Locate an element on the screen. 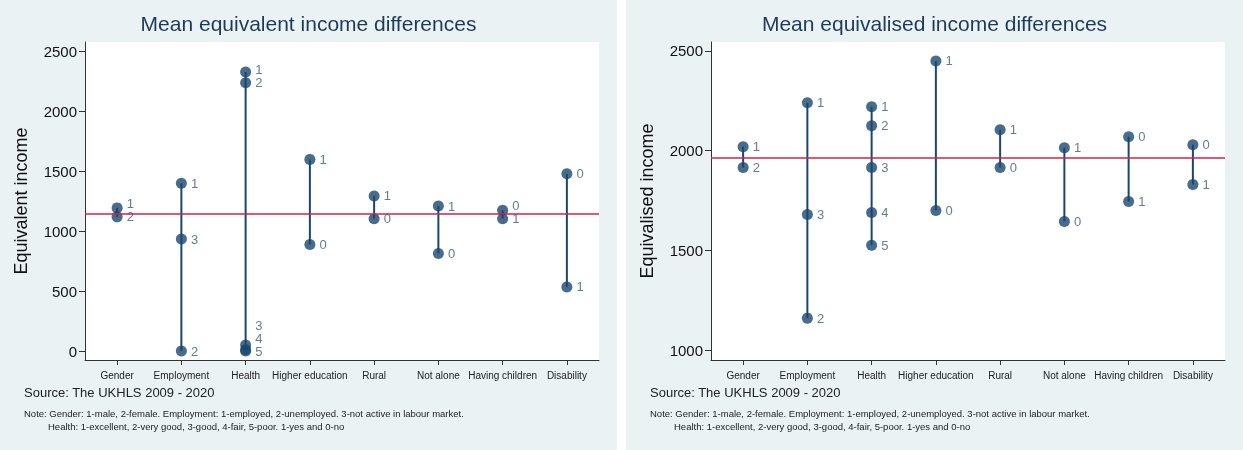  chart-title: Mean equivalised income differences is located at coordinates (934, 23).